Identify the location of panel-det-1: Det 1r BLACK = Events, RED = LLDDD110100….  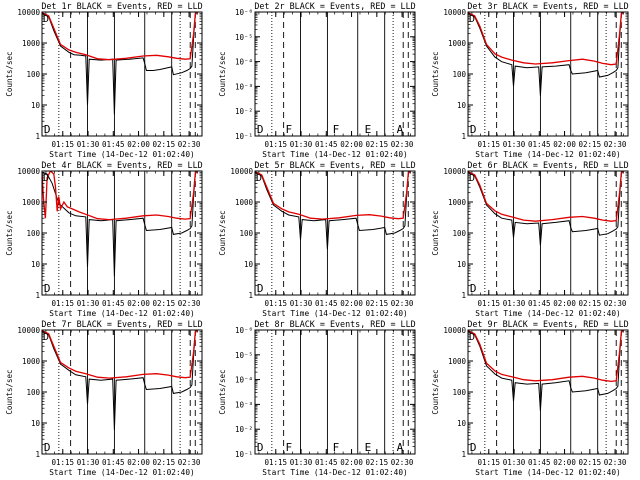
(104, 80).